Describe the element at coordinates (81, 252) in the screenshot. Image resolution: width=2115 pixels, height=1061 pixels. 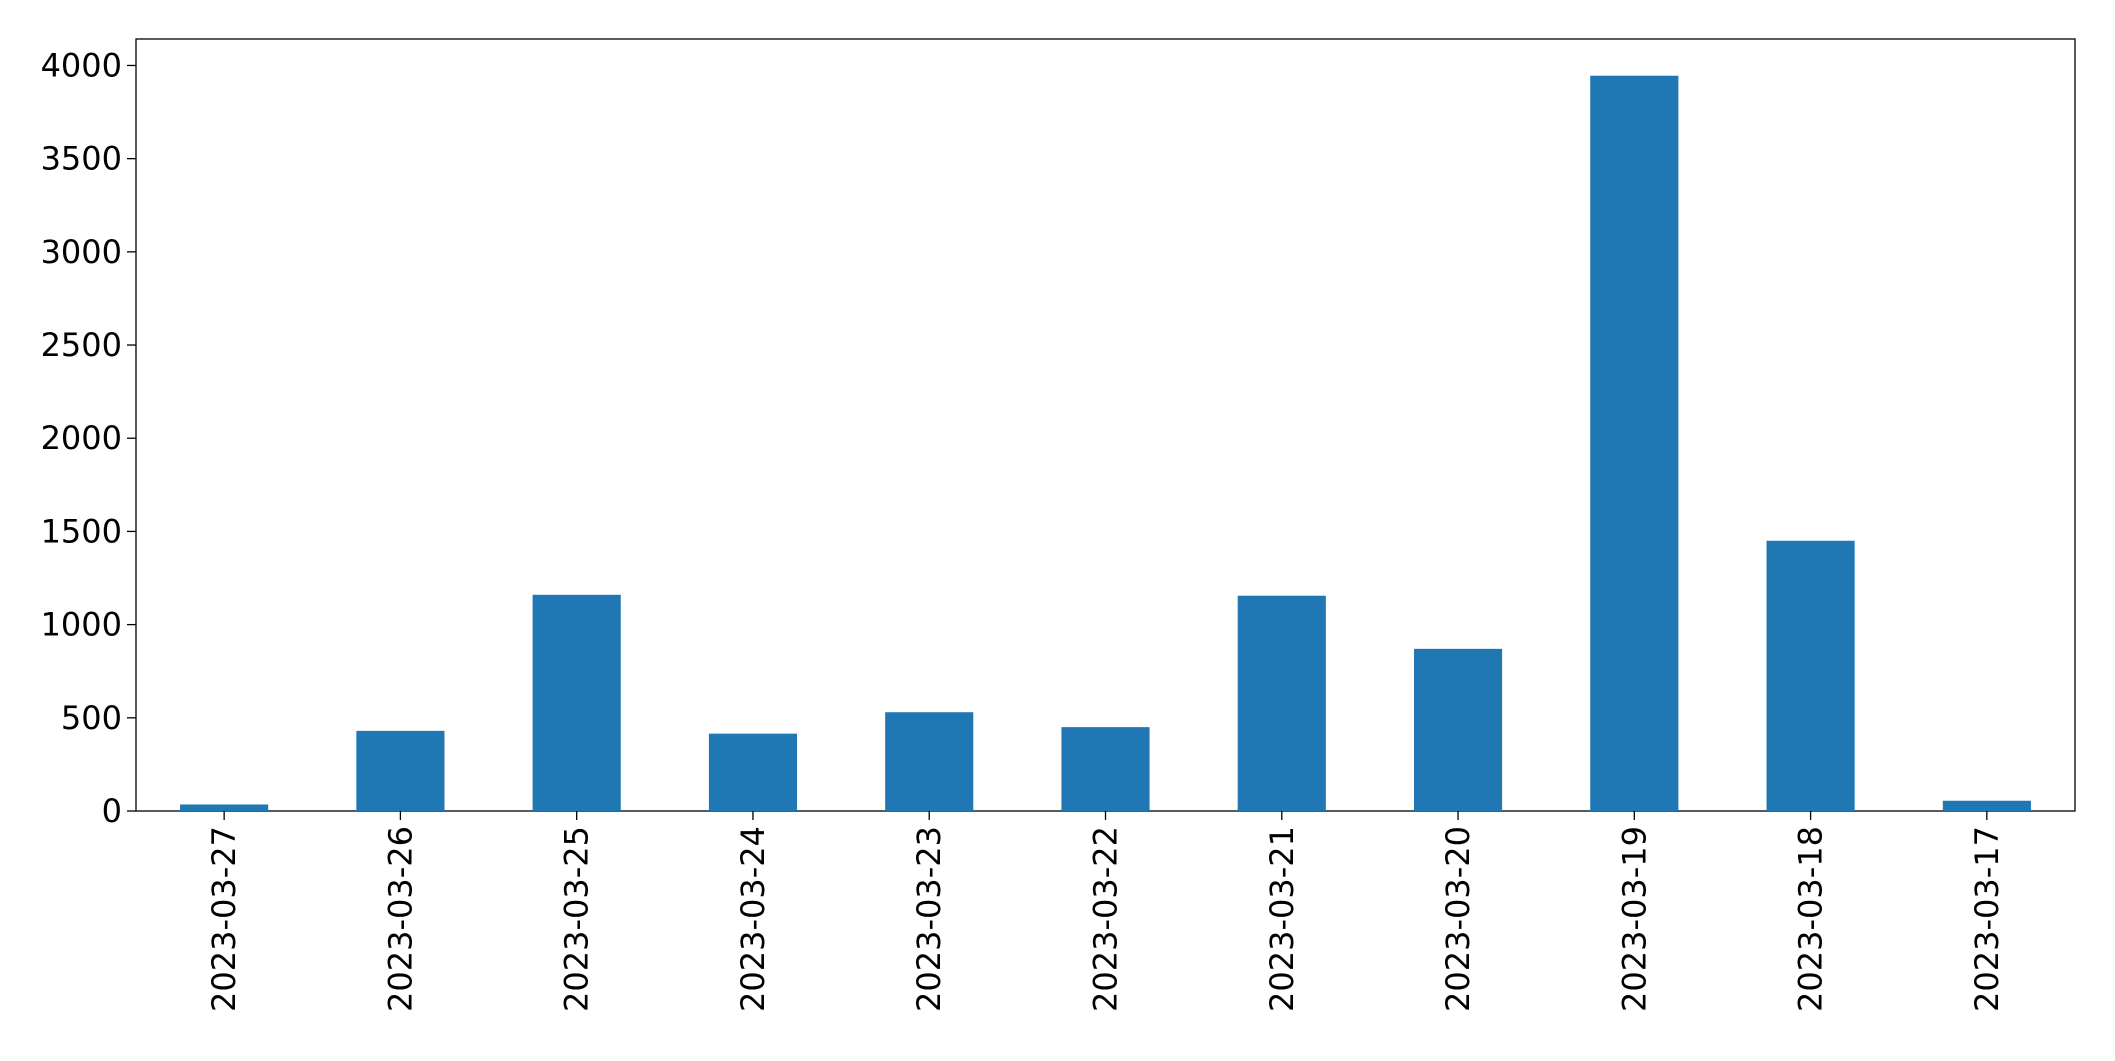
I see `y-tick-label: 3000` at that location.